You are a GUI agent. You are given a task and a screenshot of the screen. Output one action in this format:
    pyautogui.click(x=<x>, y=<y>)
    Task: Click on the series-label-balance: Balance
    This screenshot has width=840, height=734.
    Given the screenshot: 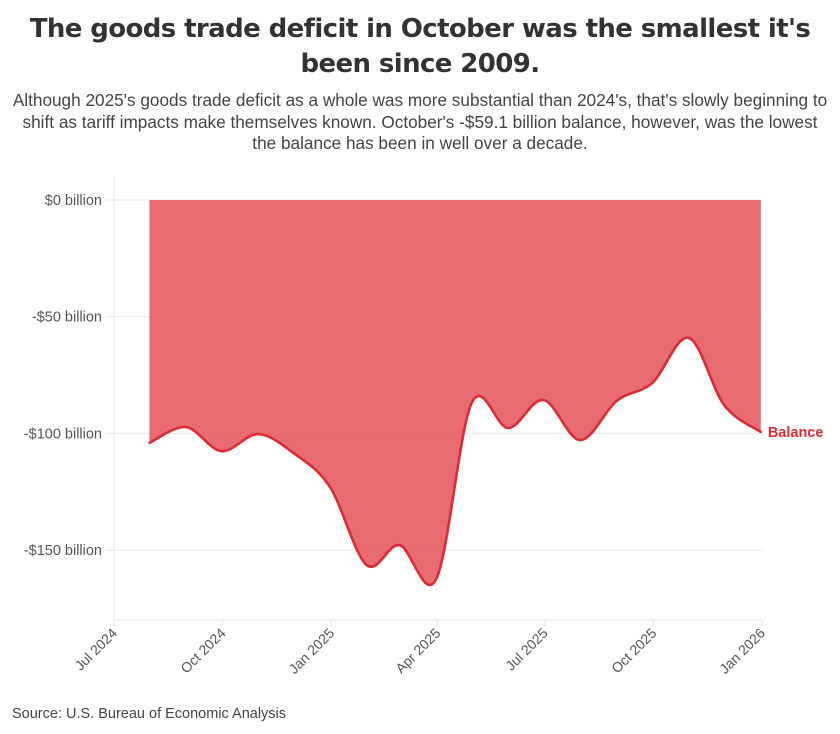 What is the action you would take?
    pyautogui.click(x=796, y=433)
    